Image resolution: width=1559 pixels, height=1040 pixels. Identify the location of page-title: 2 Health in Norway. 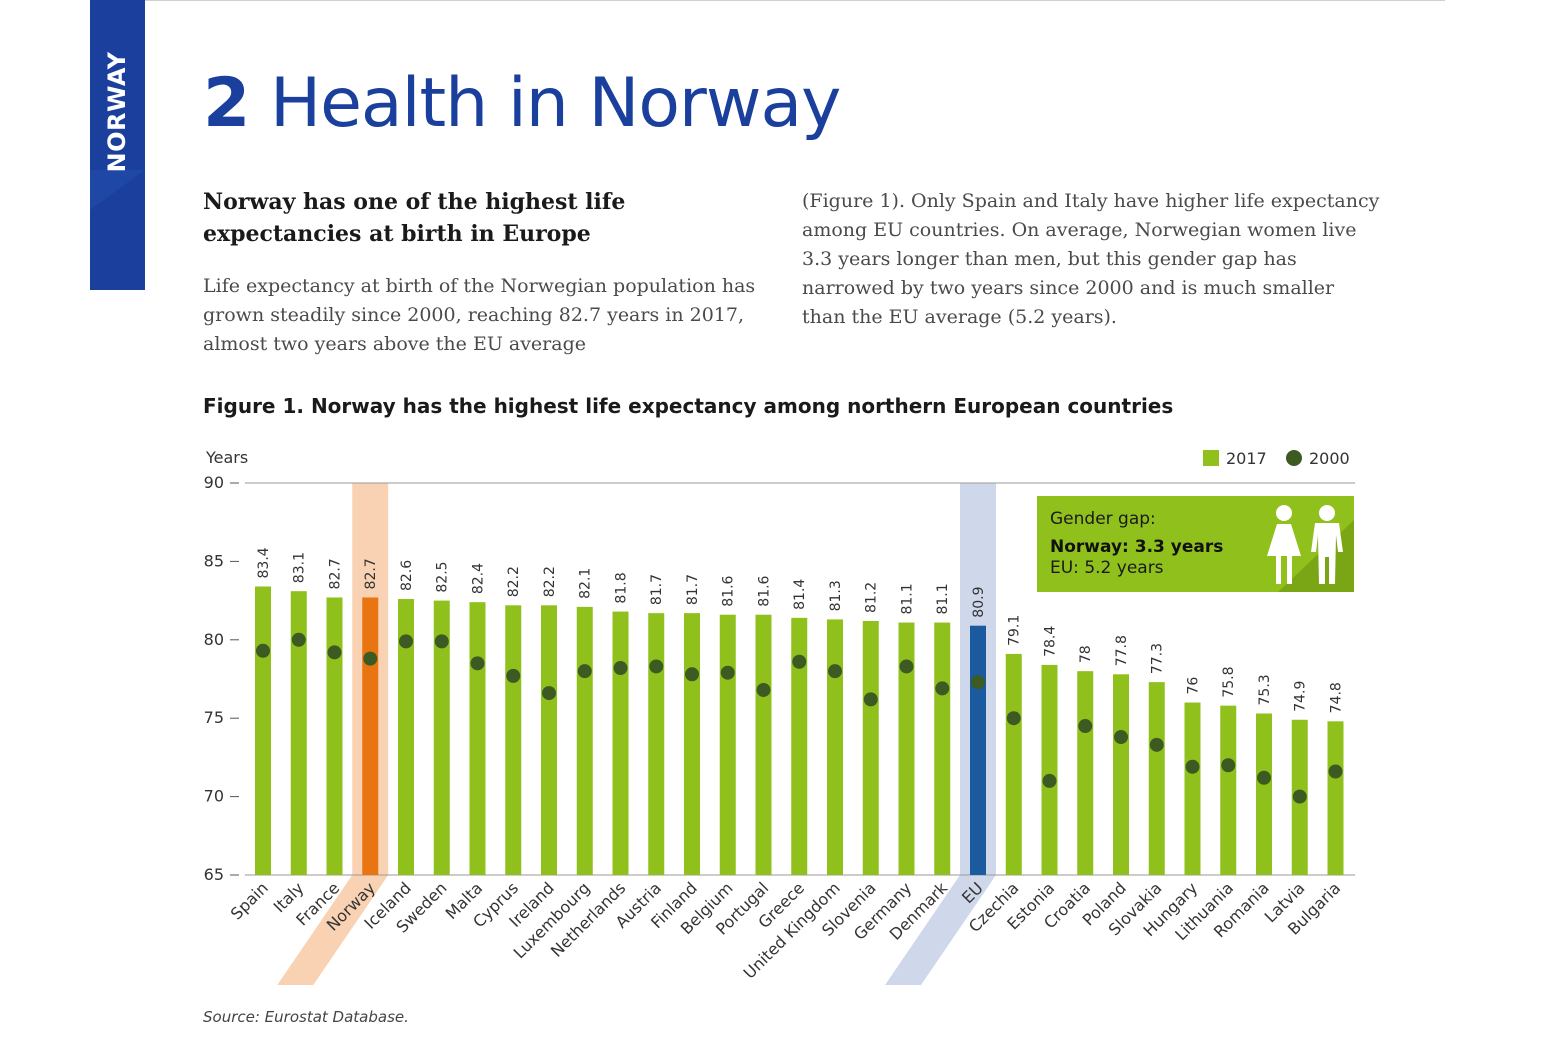
(522, 103).